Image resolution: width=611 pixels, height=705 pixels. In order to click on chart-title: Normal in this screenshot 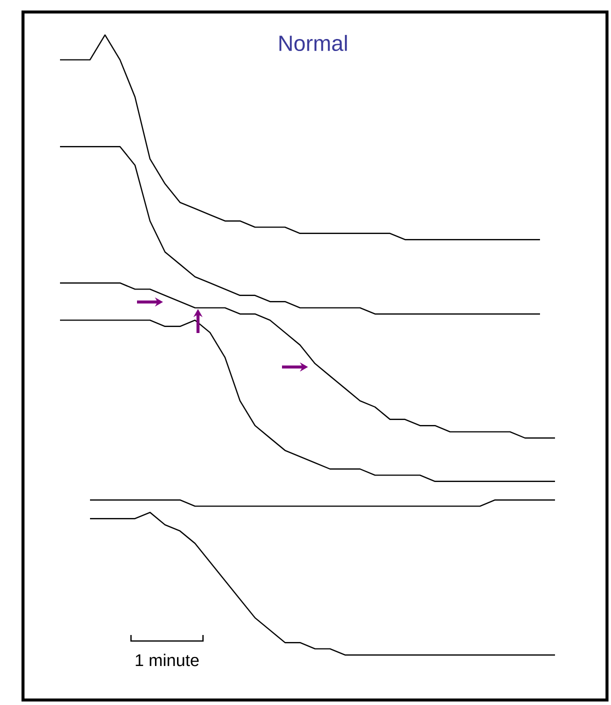, I will do `click(313, 43)`.